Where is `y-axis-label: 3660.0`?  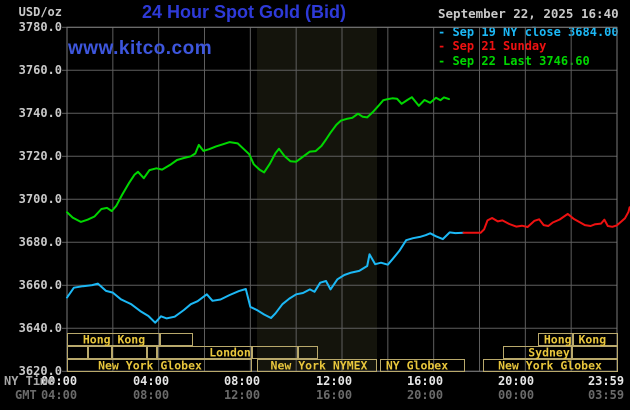
y-axis-label: 3660.0 is located at coordinates (40, 285).